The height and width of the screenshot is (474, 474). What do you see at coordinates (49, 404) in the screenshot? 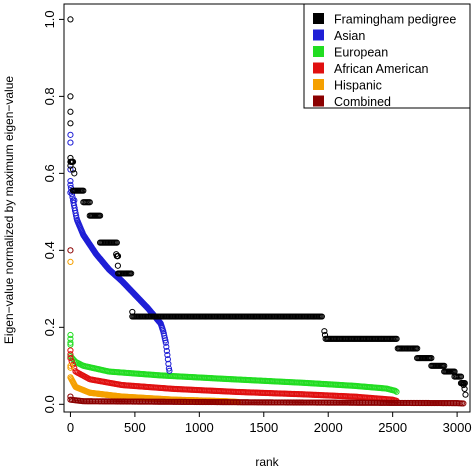
I see `y-tick-label: 0.0` at bounding box center [49, 404].